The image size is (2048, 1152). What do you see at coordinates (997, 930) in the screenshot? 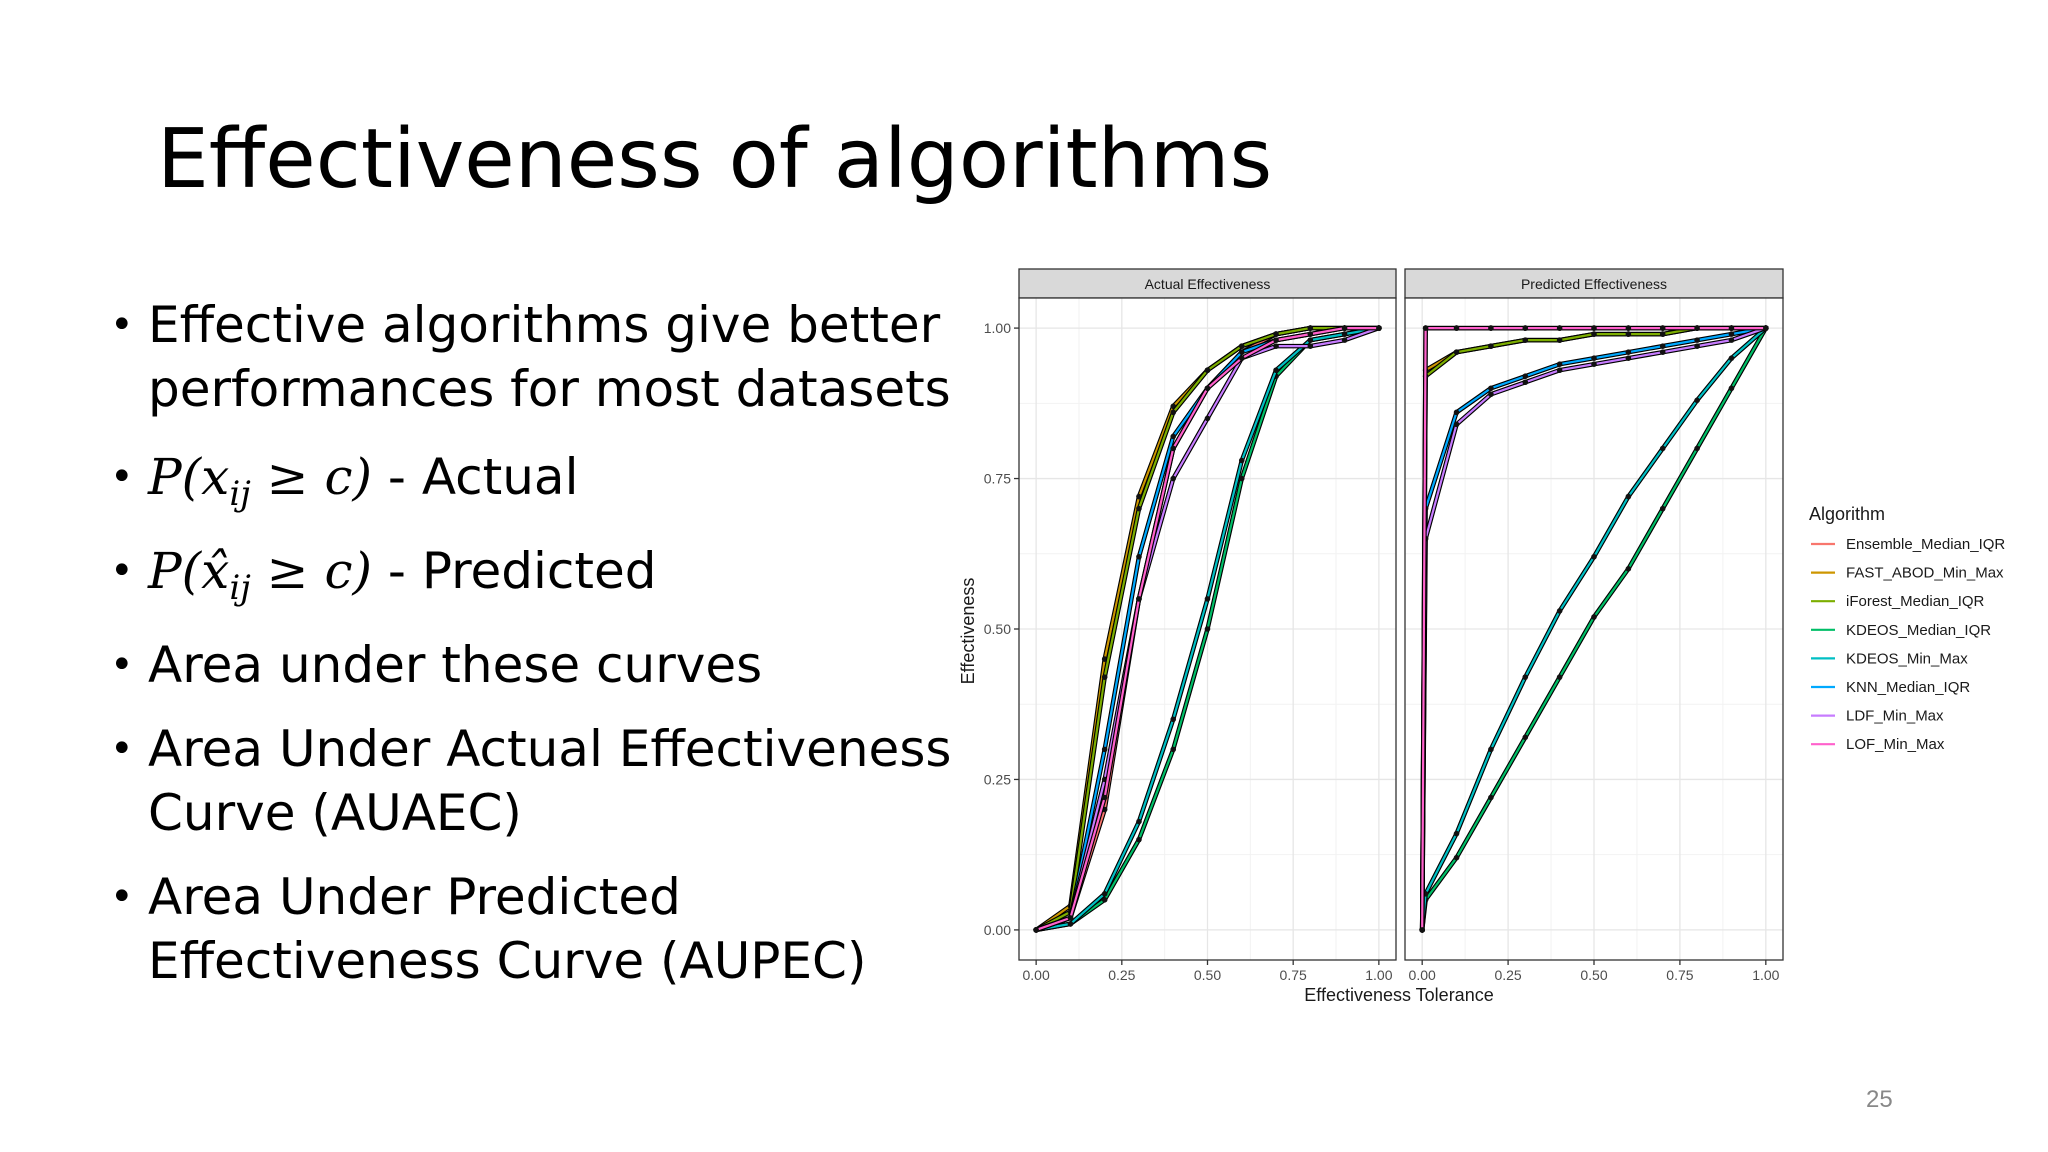
I see `y-tick-label: 0.00` at bounding box center [997, 930].